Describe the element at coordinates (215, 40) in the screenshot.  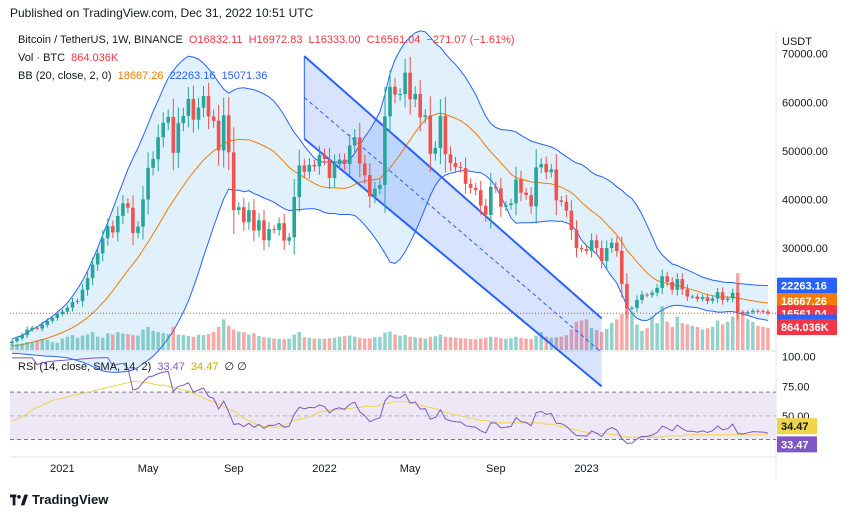
I see `open-value: O16832.11` at that location.